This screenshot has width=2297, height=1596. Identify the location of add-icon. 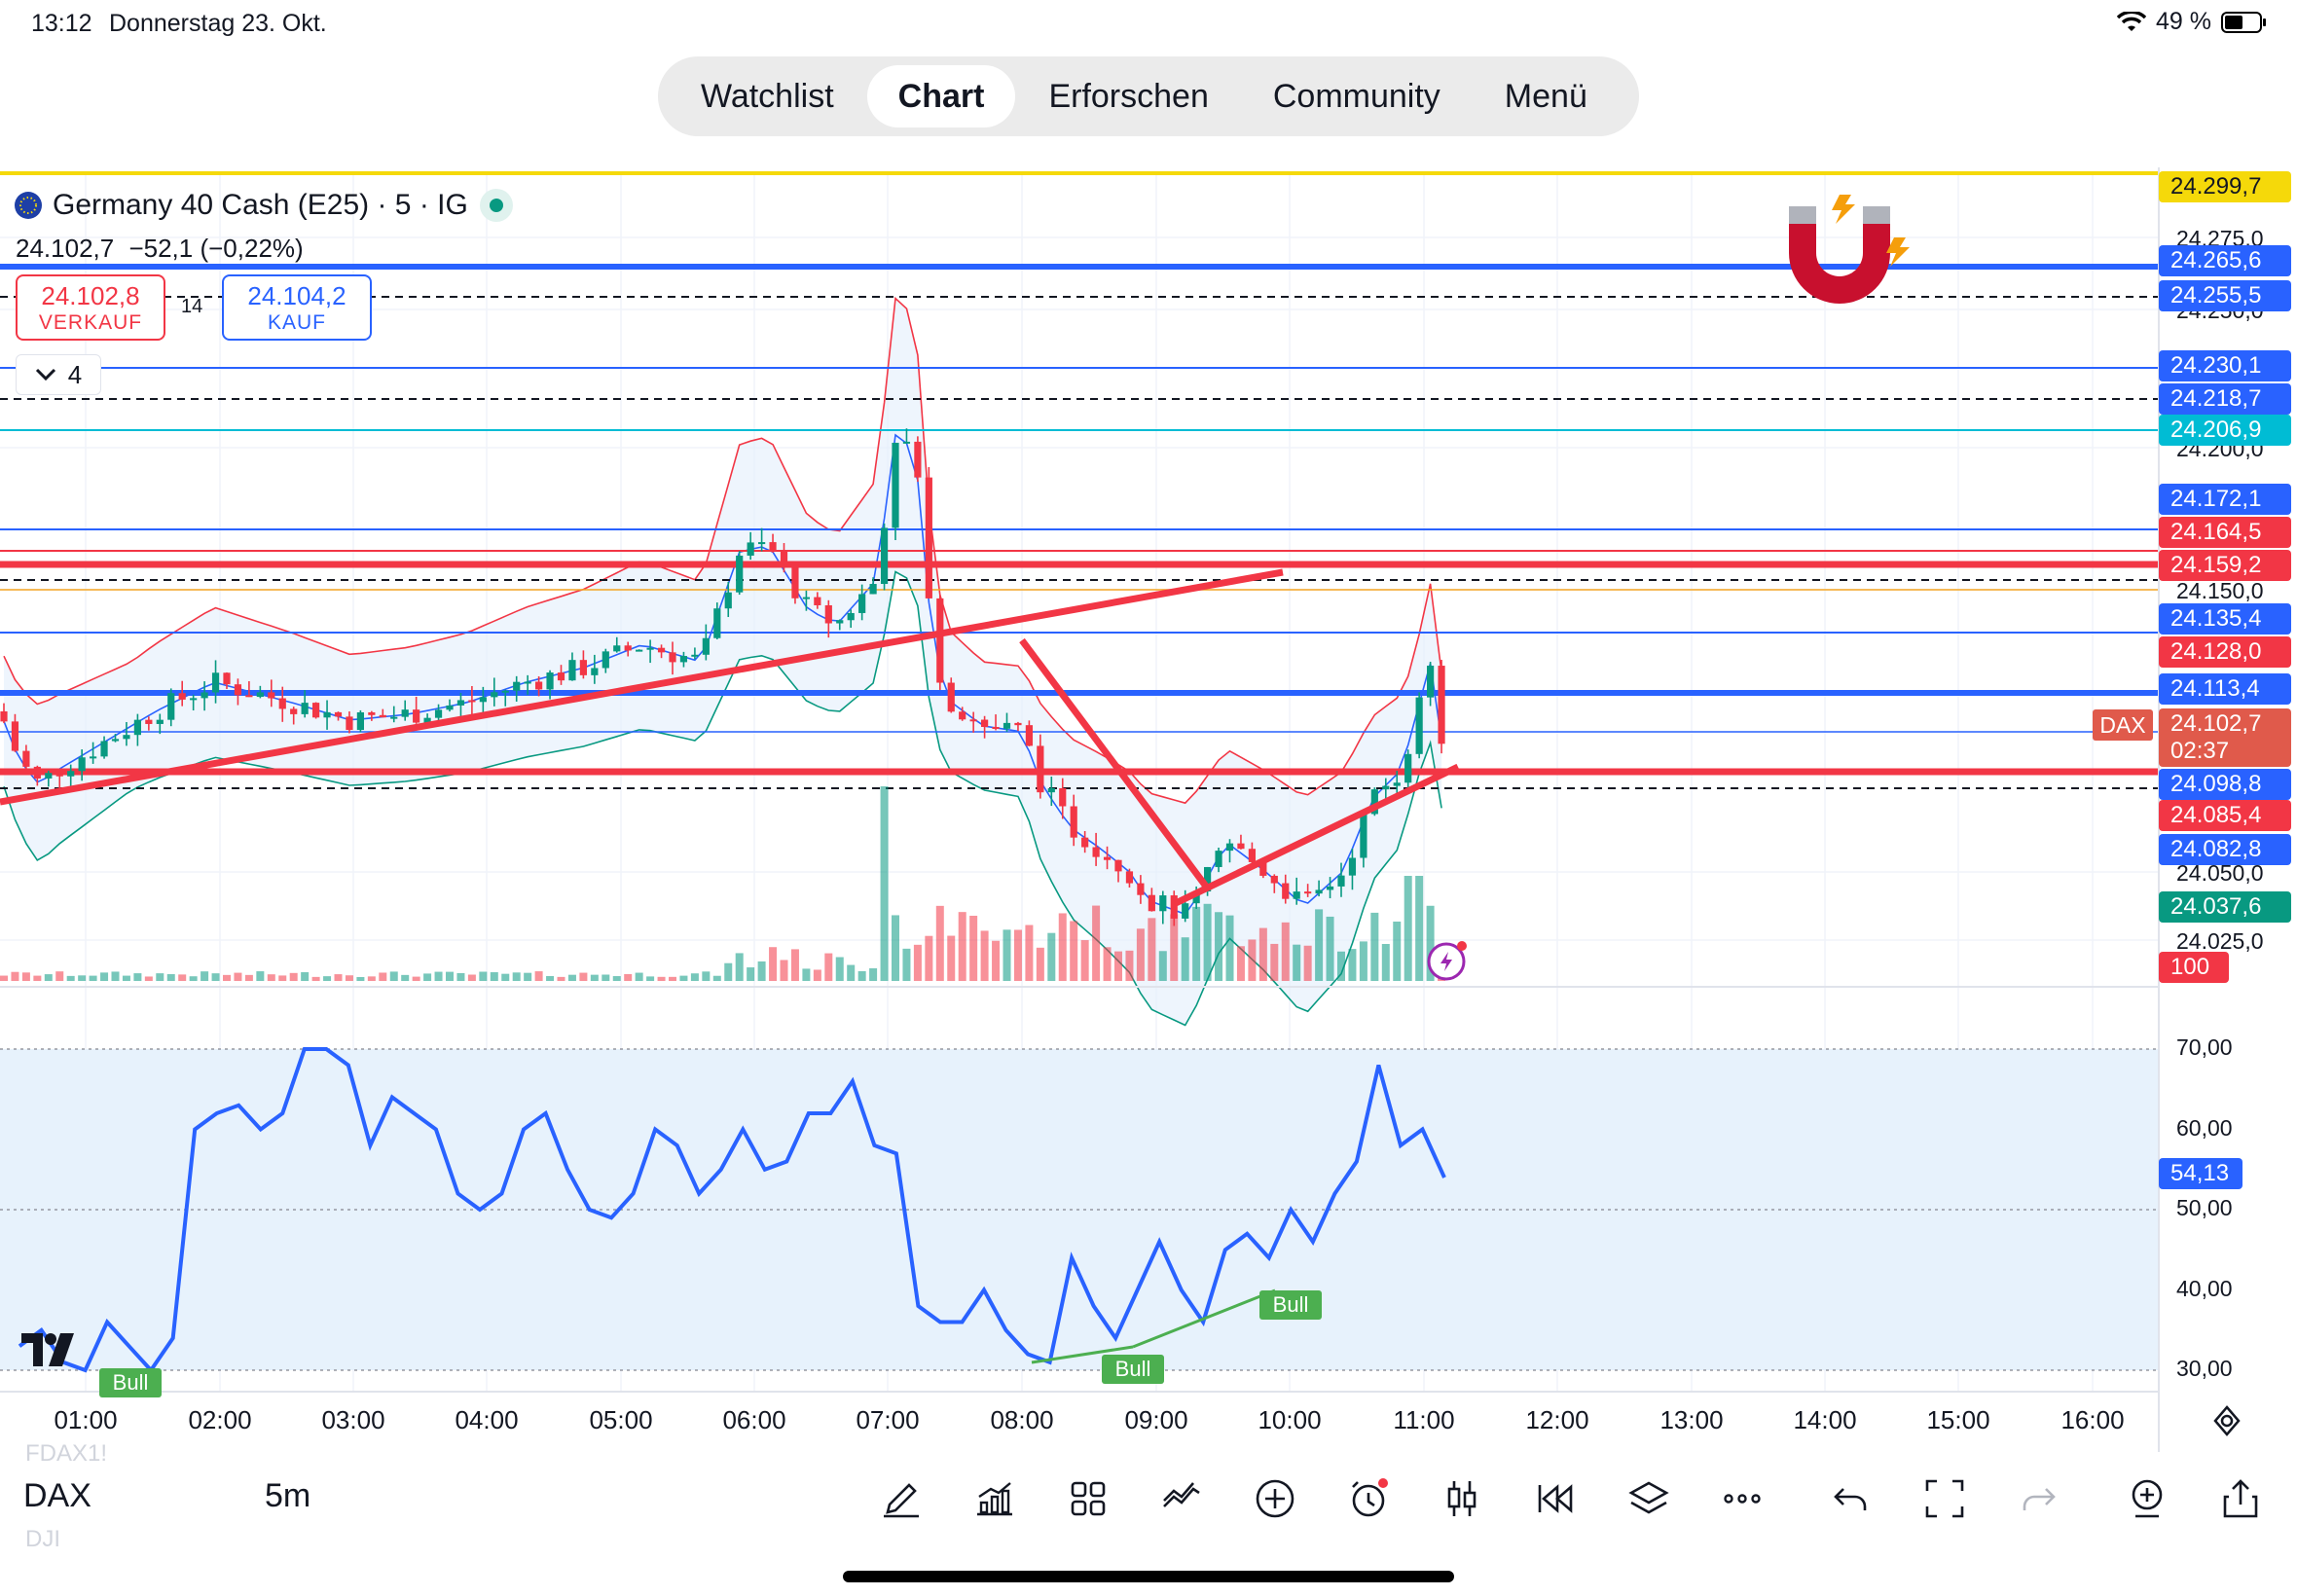
(1275, 1498).